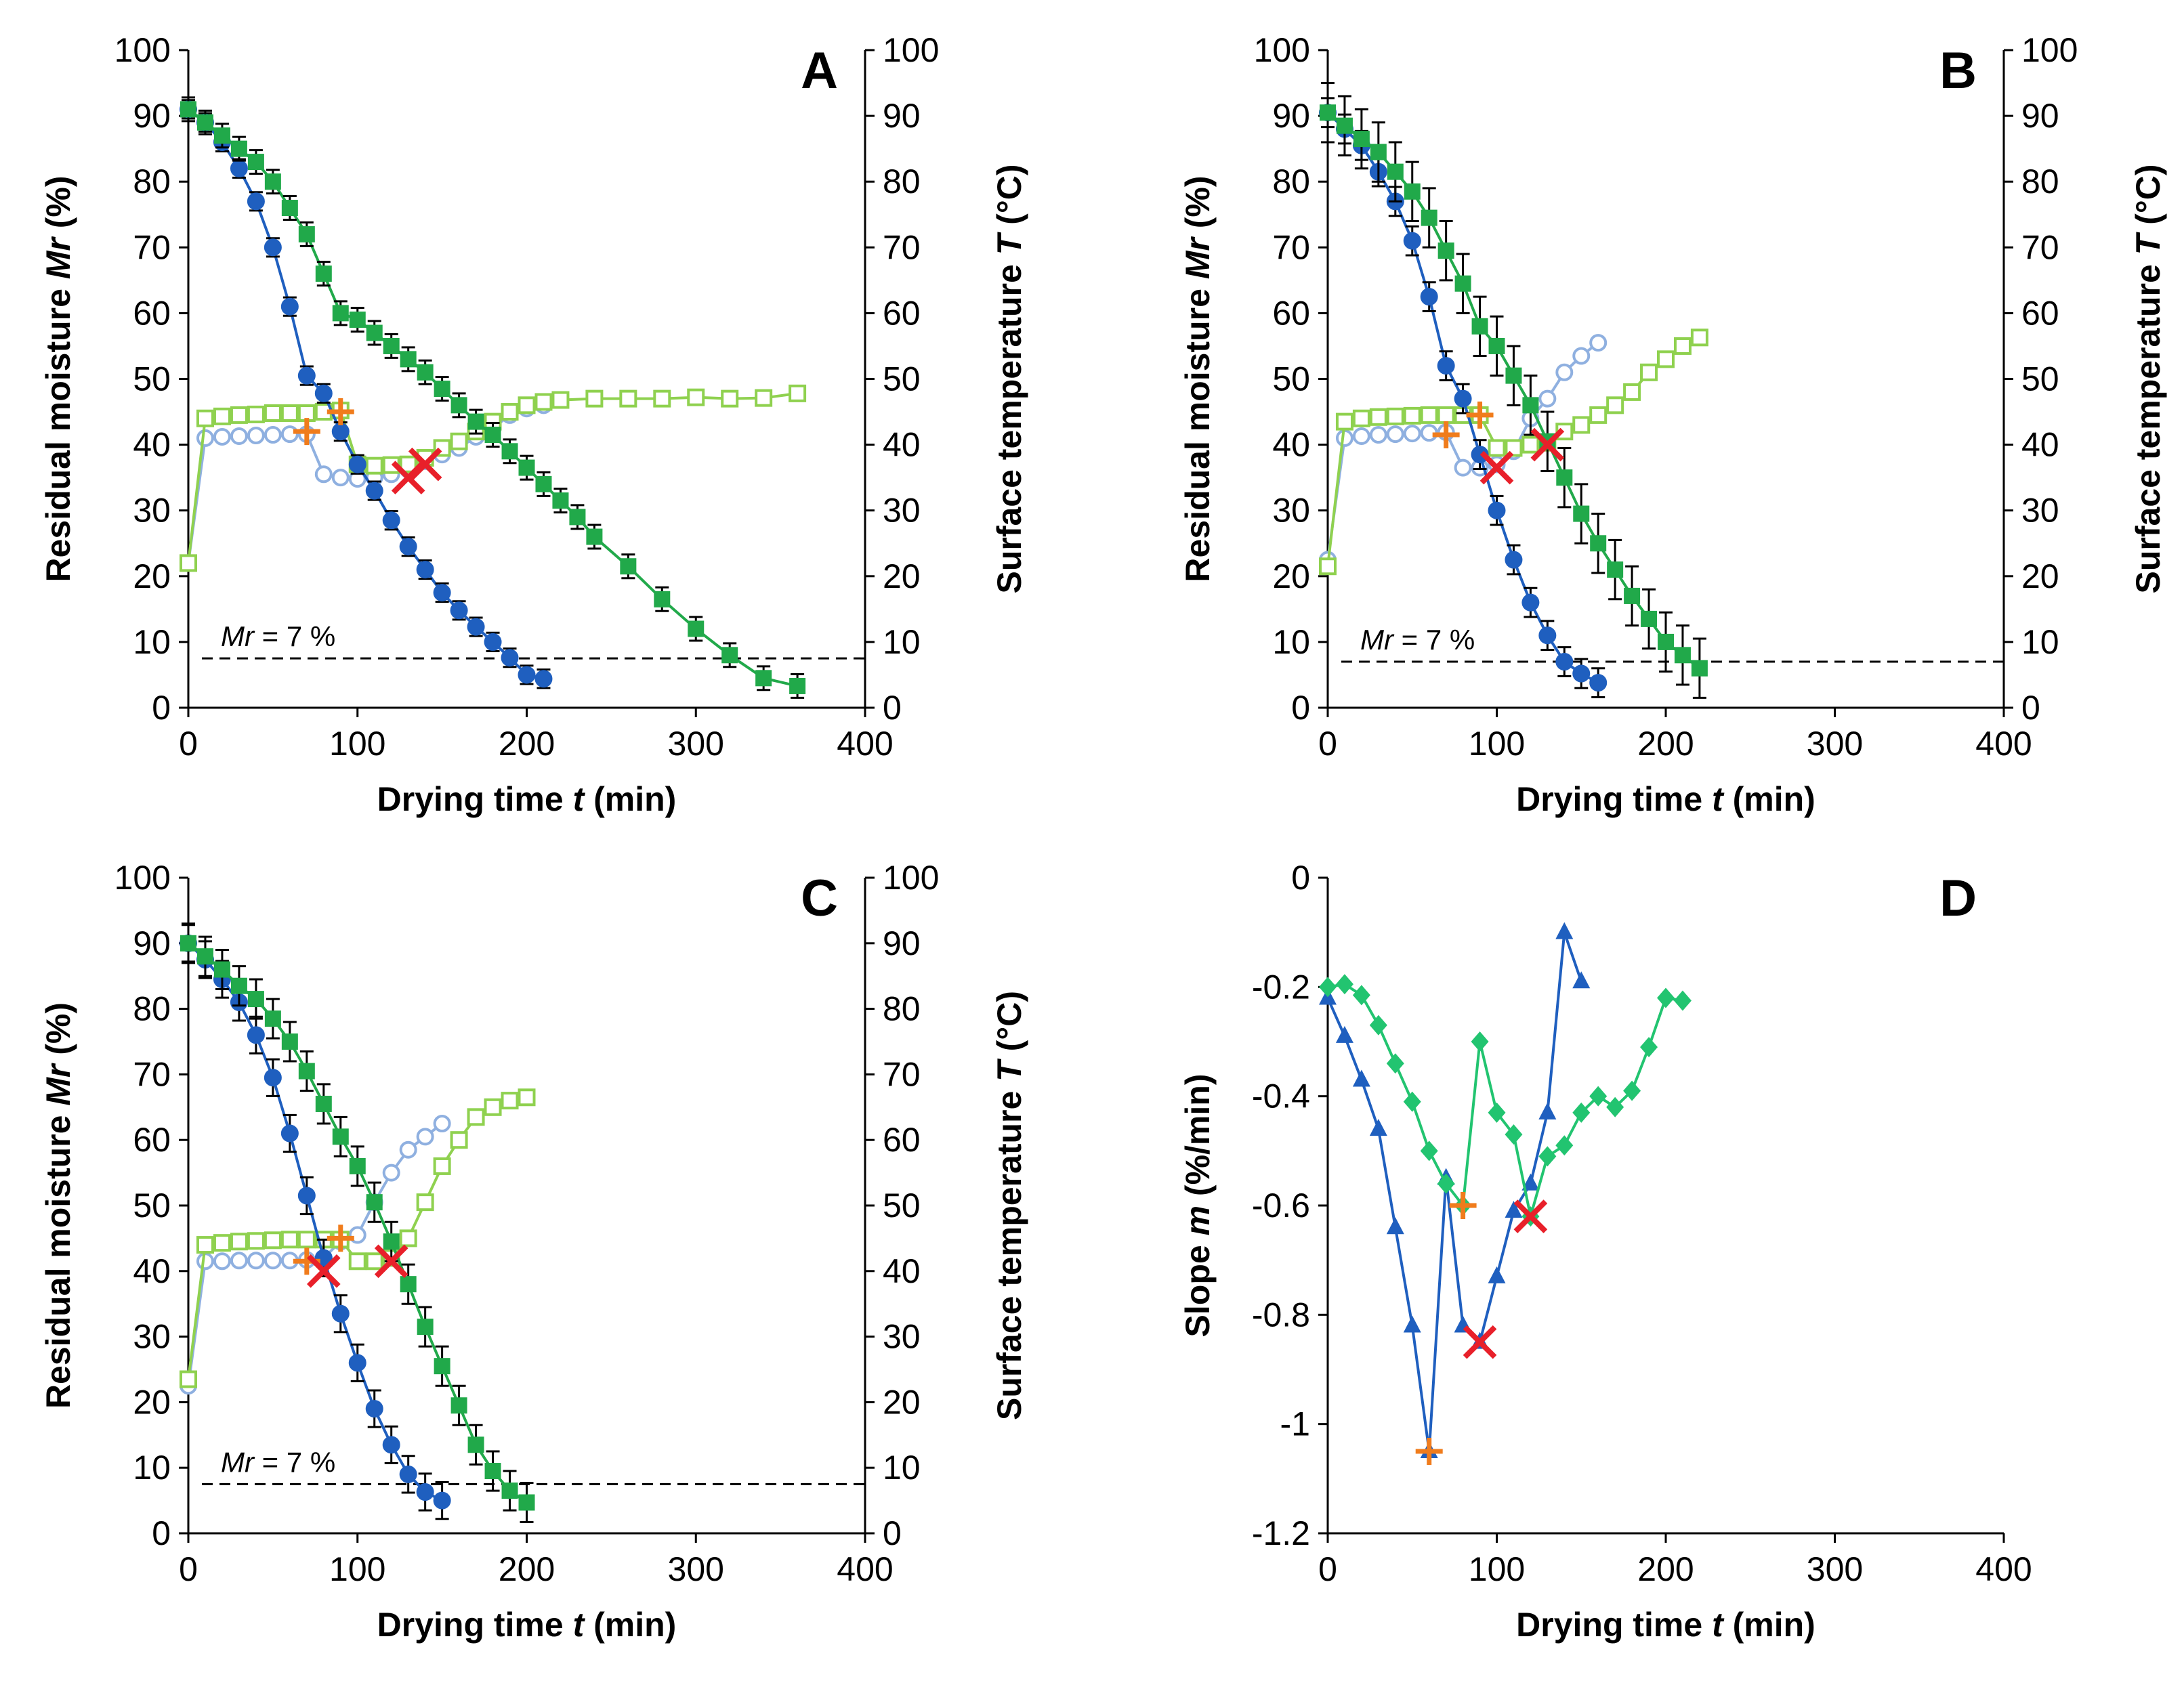  What do you see at coordinates (365, 394) in the screenshot?
I see `series-line-moisture-blue` at bounding box center [365, 394].